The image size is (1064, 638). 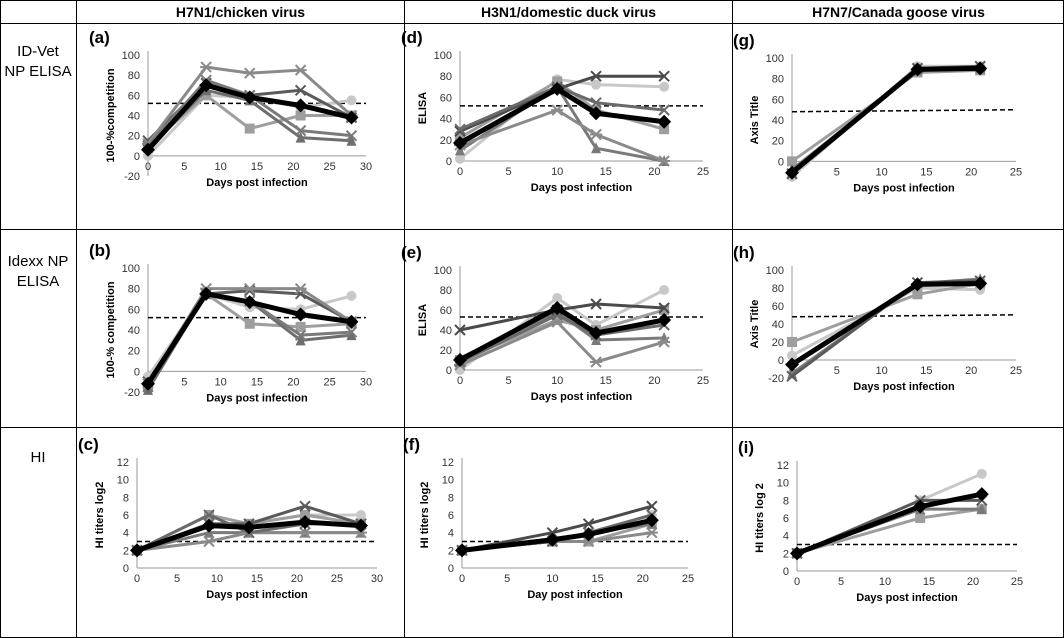 What do you see at coordinates (778, 325) in the screenshot?
I see `y-tick-label: 40` at bounding box center [778, 325].